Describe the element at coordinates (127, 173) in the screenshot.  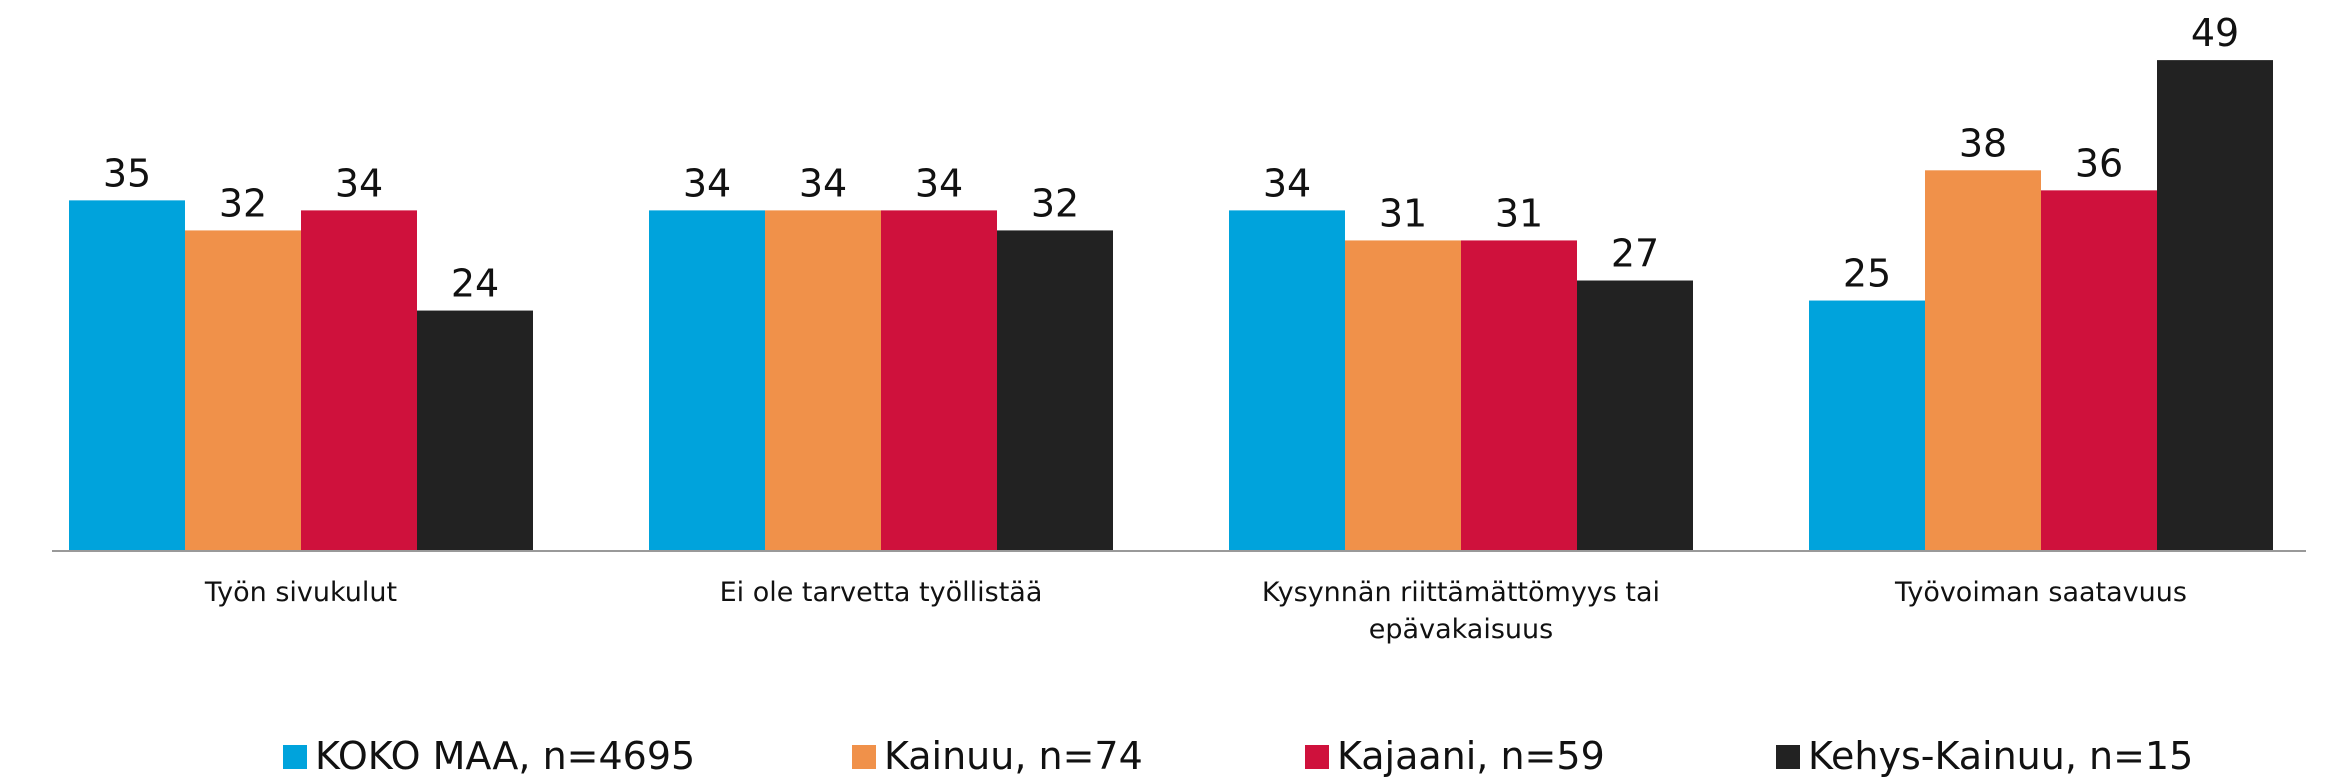
I see `data-label: 35` at that location.